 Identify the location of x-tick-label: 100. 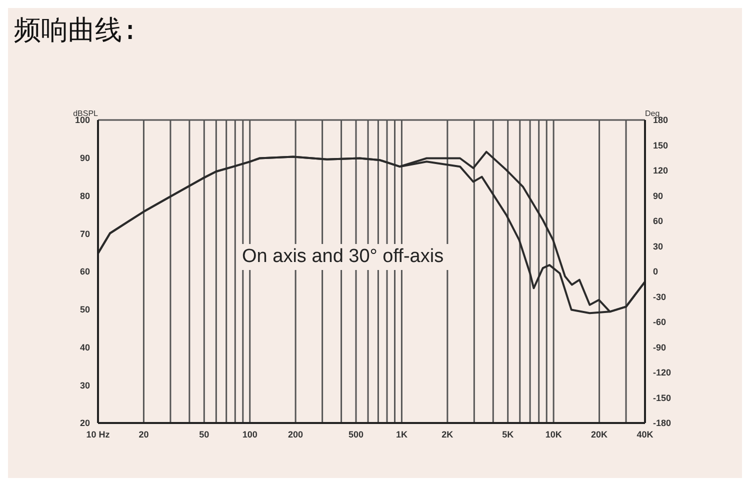
(250, 434).